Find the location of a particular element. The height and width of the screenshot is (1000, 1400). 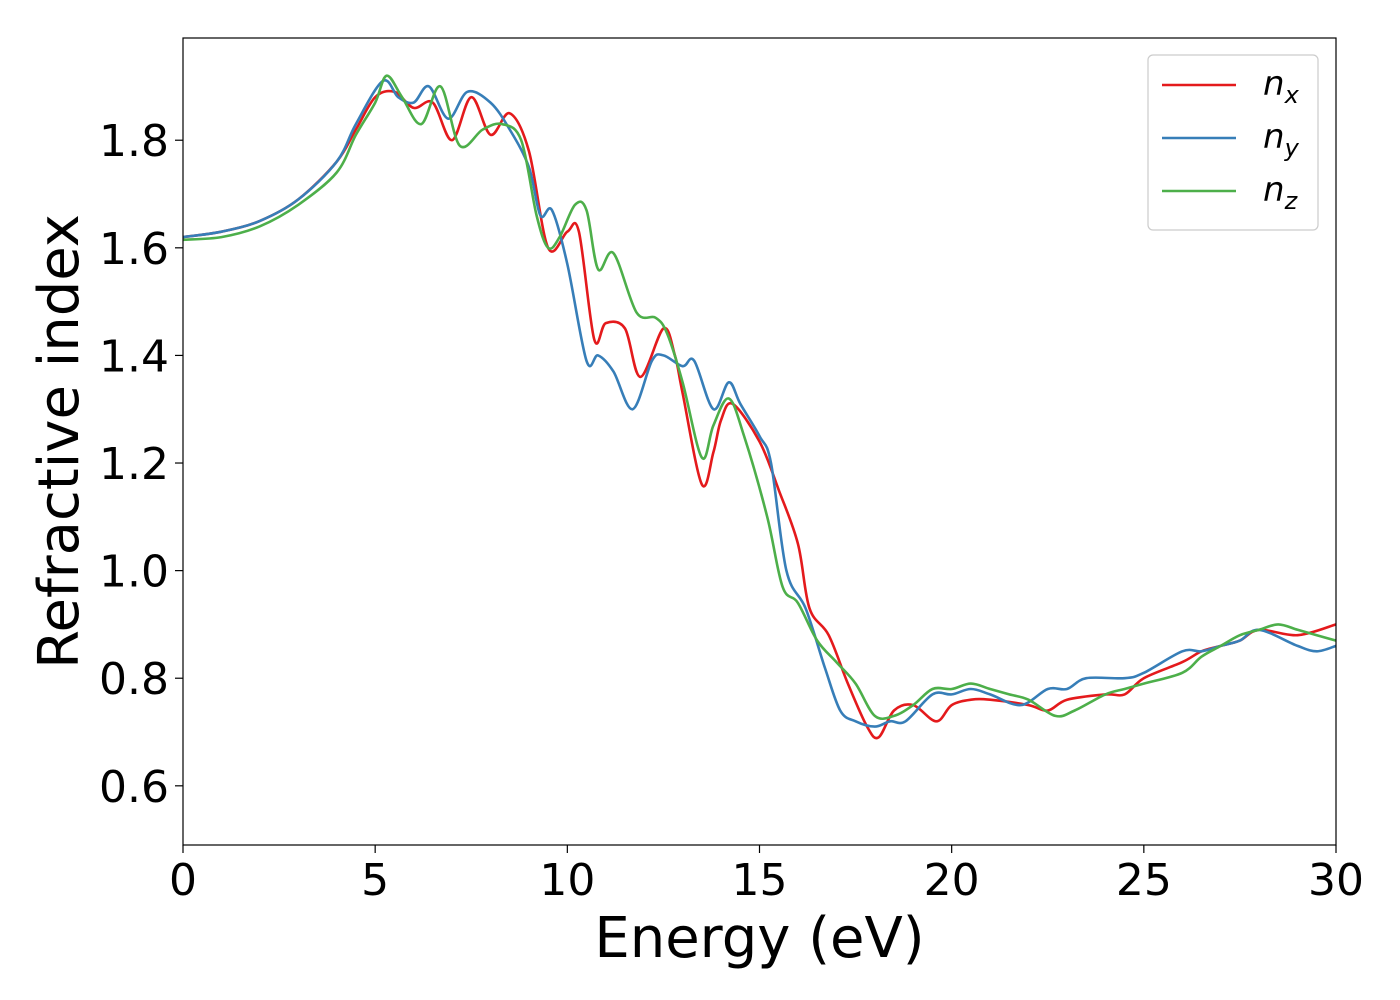

y-tick-label: 1.4 is located at coordinates (134, 356).